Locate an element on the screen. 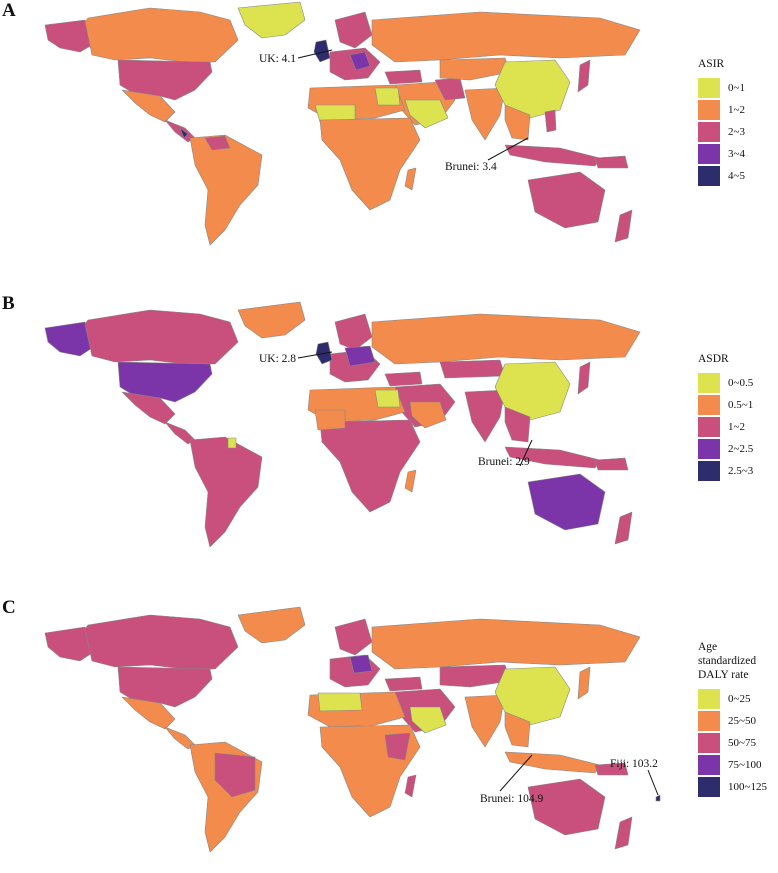 This screenshot has width=778, height=873. region-venezuela is located at coordinates (217, 143).